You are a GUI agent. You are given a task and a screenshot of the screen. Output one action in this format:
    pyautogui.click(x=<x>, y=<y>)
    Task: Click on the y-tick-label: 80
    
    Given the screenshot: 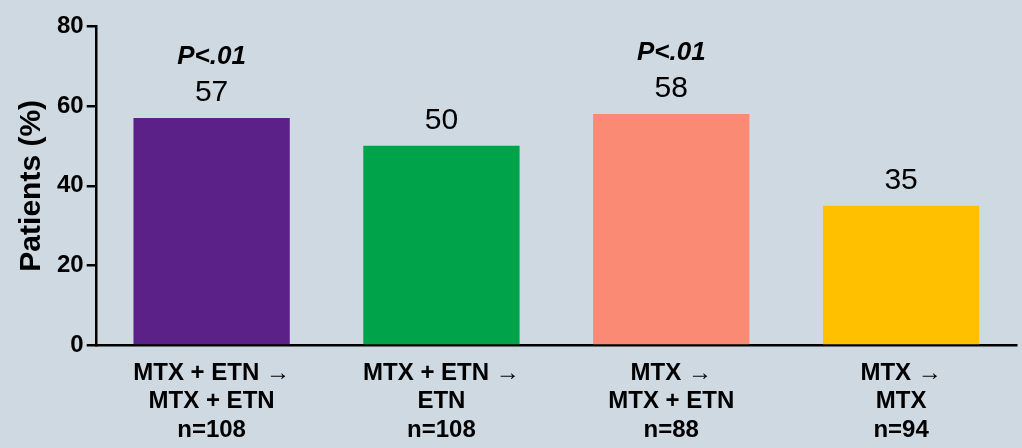 What is the action you would take?
    pyautogui.click(x=70, y=24)
    